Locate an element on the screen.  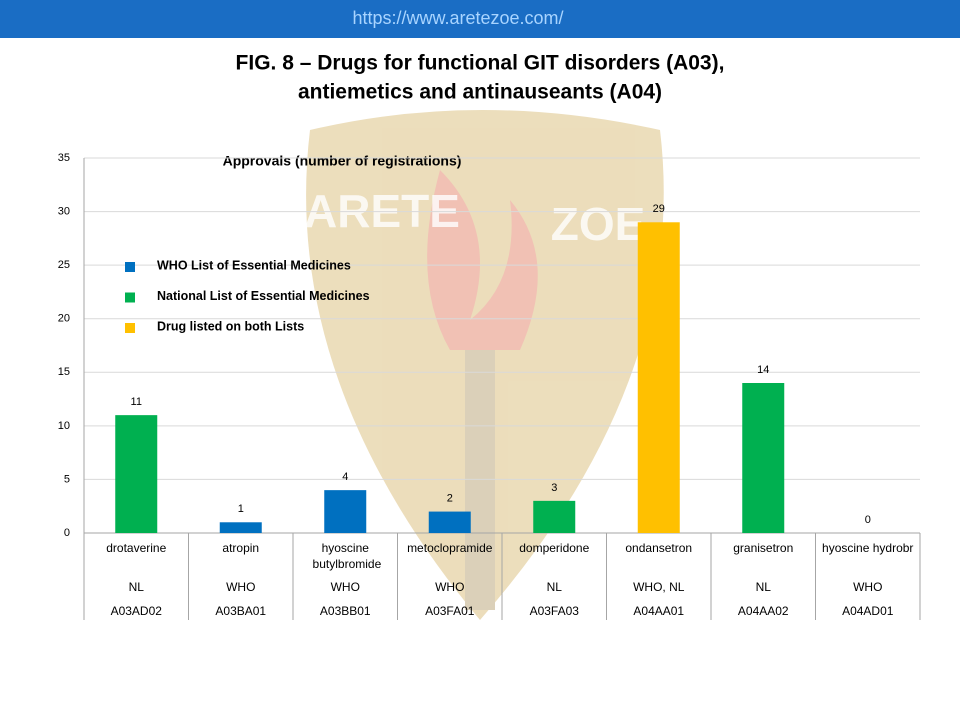
x-tick-label: hyoscine hydrobr is located at coordinates (867, 548).